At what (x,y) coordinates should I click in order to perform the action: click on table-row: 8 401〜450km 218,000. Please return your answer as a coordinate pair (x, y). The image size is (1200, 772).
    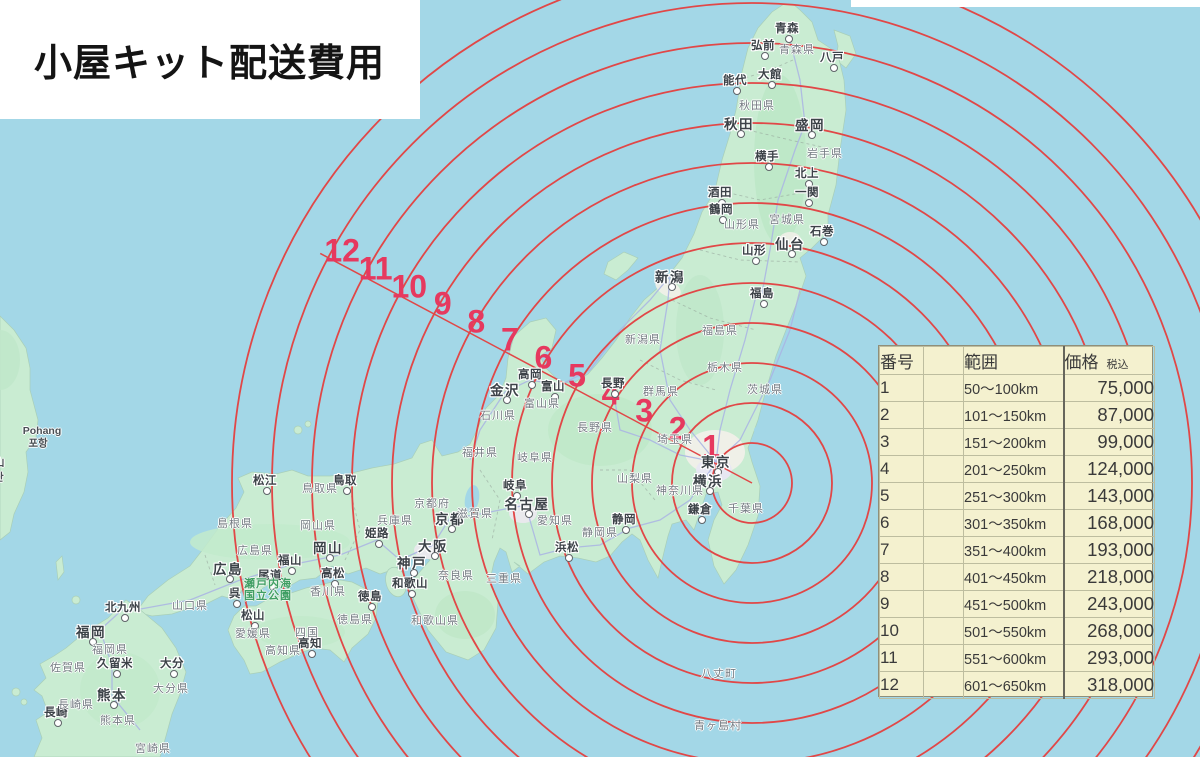
    Looking at the image, I should click on (1017, 577).